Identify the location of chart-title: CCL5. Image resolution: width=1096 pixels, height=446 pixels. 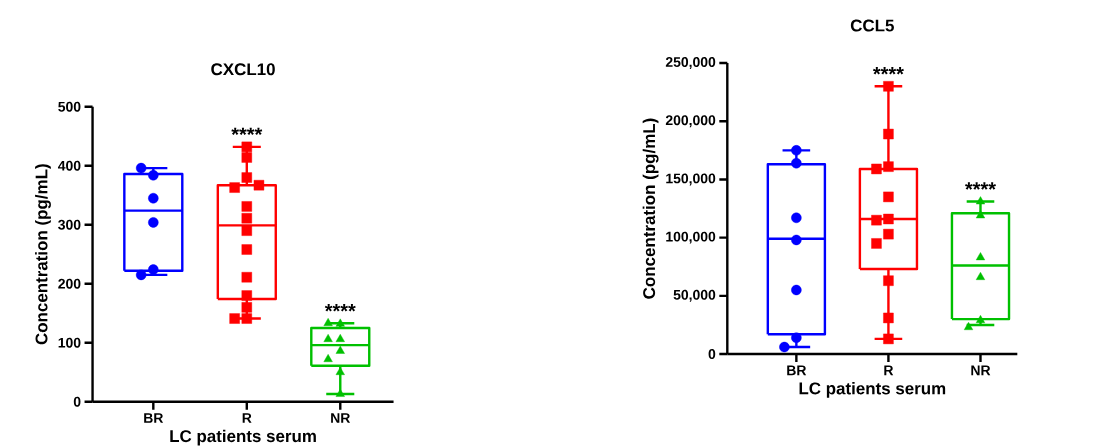
(872, 25).